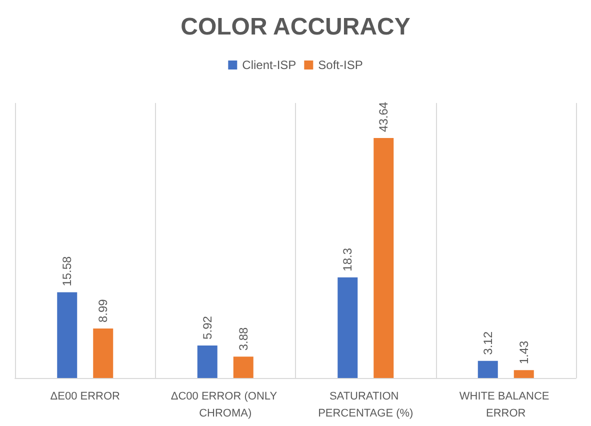 This screenshot has width=591, height=426. Describe the element at coordinates (269, 65) in the screenshot. I see `legend-label: Client-ISP` at that location.